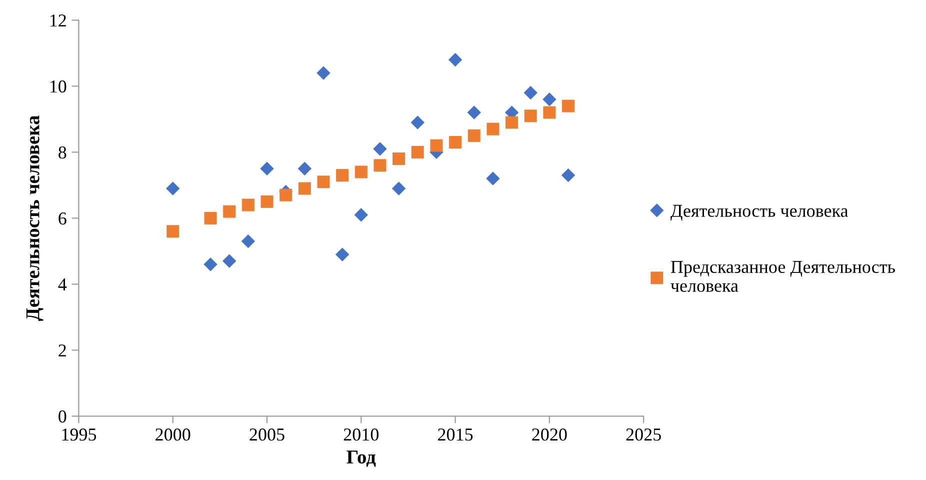  I want to click on legend-label: Предсказанное Деятельность человека, so click(782, 276).